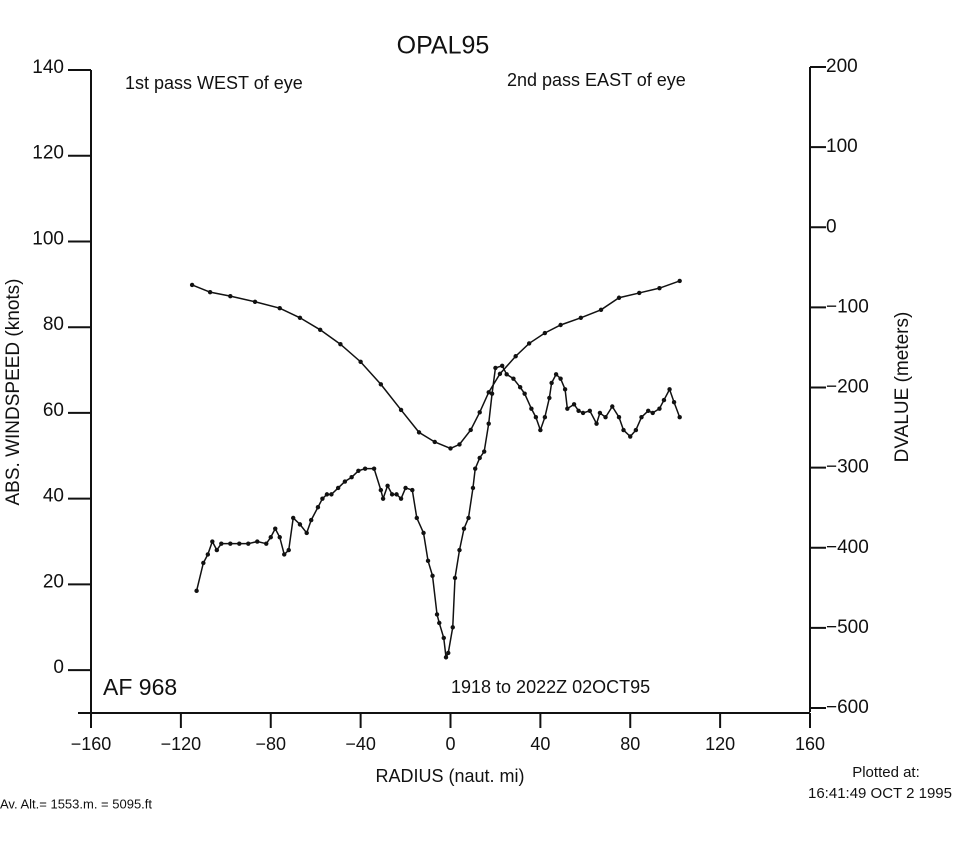  Describe the element at coordinates (76, 803) in the screenshot. I see `footer: Av. Alt.= 1553.m. = 5095.ft` at that location.